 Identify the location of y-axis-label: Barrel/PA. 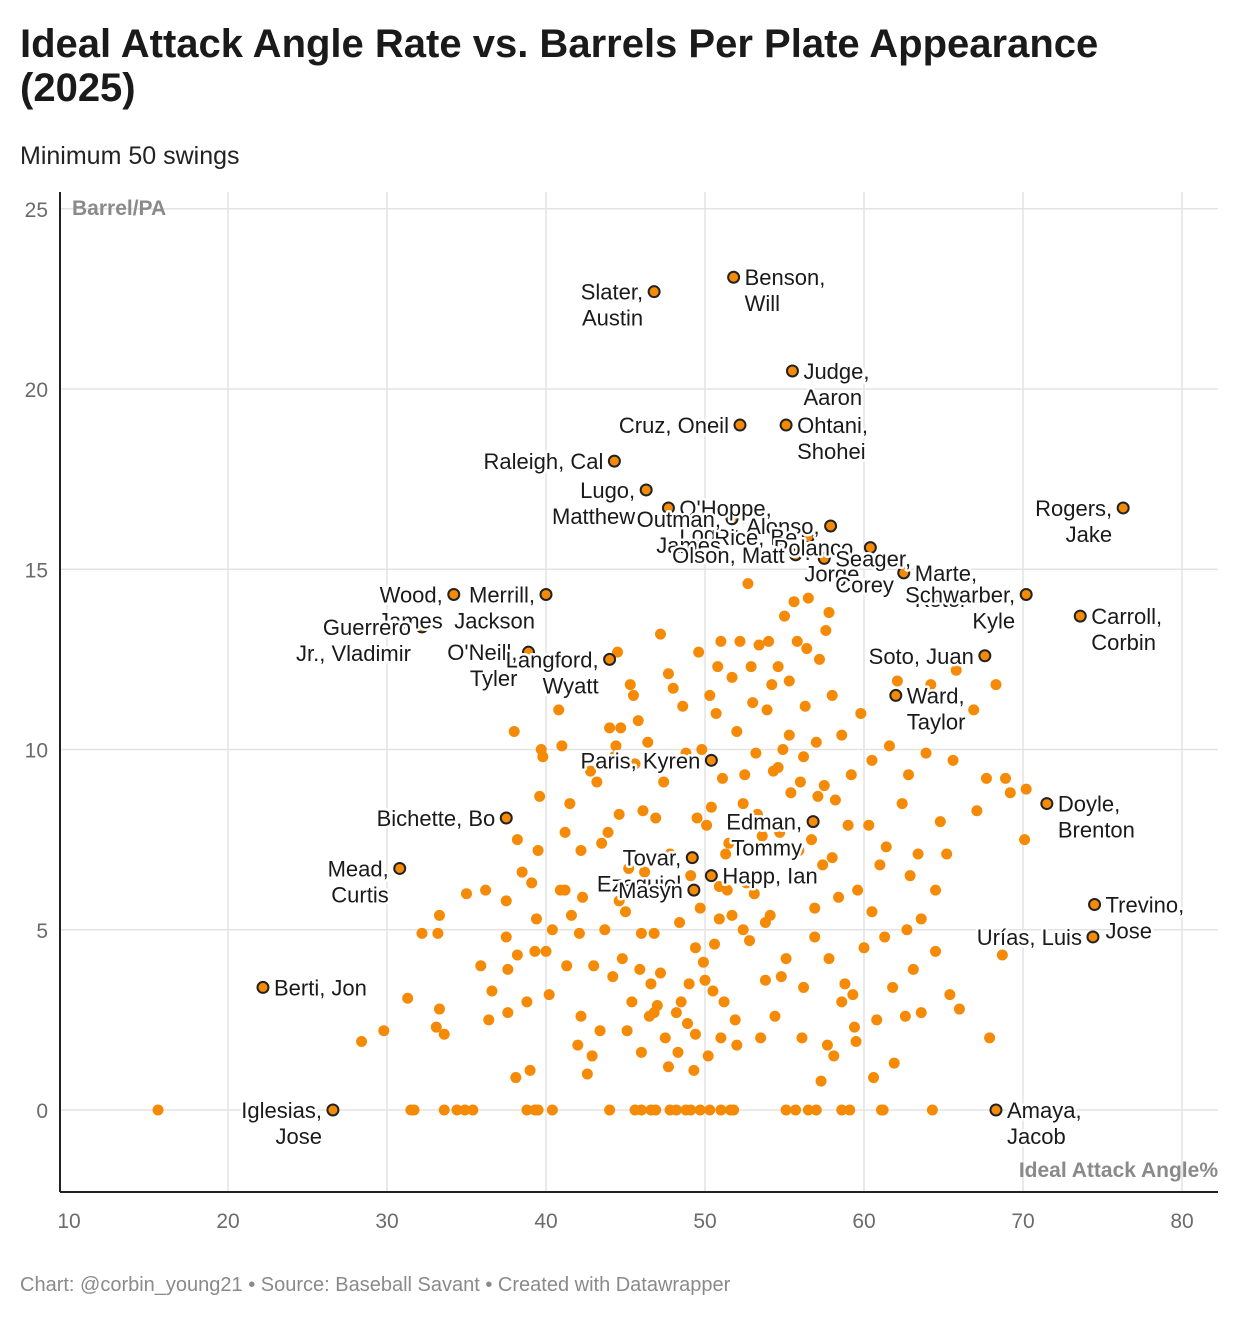
(119, 208).